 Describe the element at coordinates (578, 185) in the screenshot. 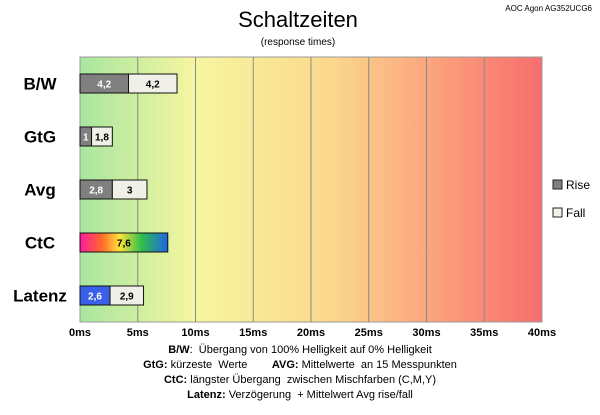

I see `legend-rise-label: Rise` at that location.